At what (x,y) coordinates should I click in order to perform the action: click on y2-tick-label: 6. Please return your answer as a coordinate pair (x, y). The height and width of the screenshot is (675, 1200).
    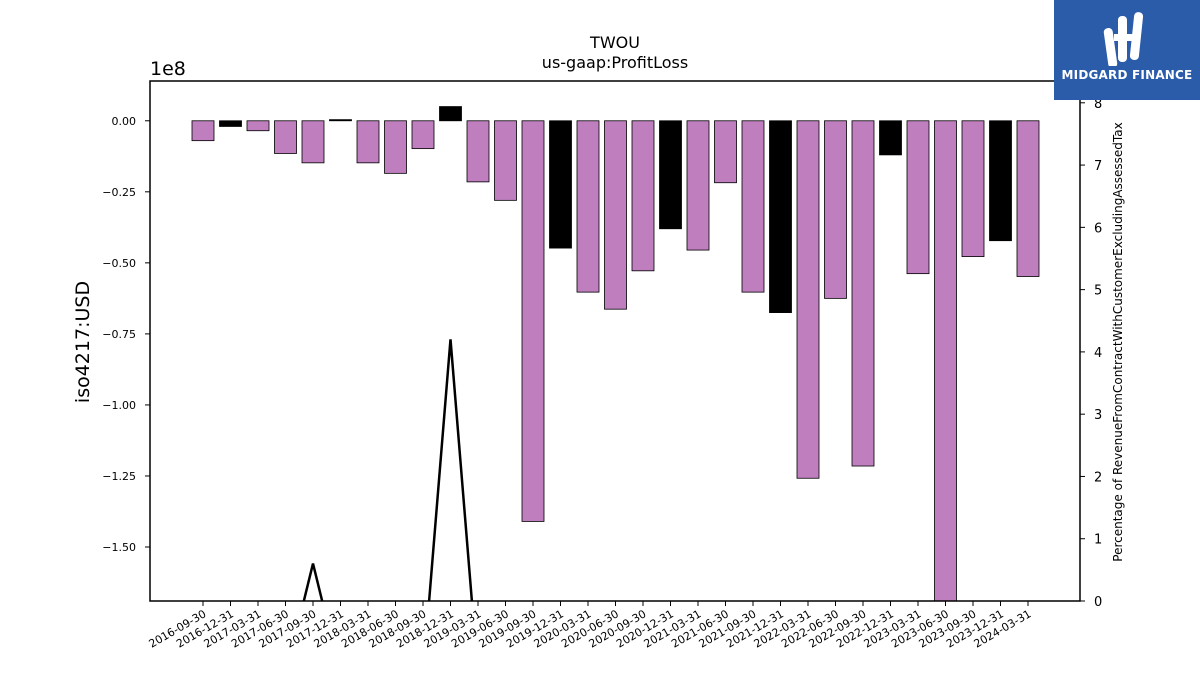
    Looking at the image, I should click on (1098, 228).